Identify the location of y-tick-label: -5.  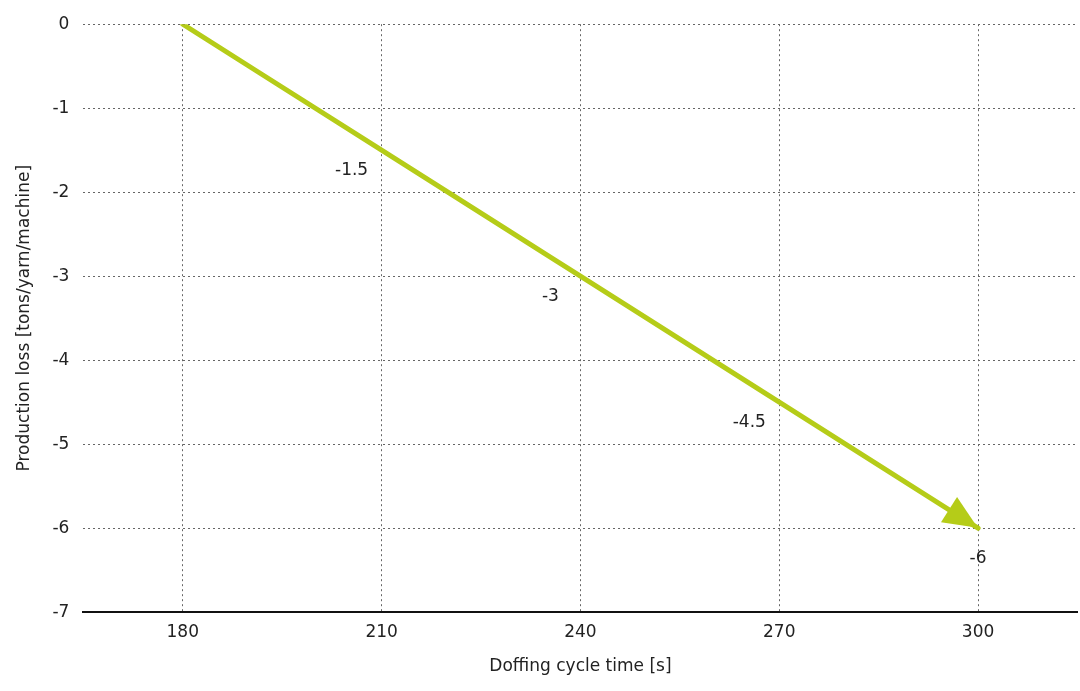
(61, 442).